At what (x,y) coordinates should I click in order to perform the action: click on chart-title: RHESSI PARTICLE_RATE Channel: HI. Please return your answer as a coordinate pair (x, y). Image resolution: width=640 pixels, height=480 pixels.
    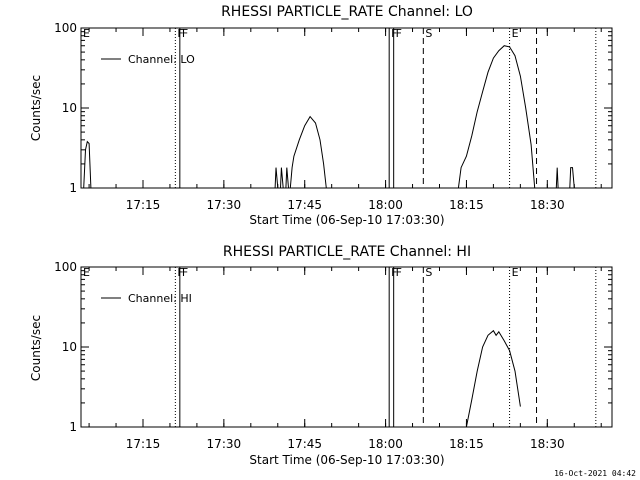
    Looking at the image, I should click on (347, 252).